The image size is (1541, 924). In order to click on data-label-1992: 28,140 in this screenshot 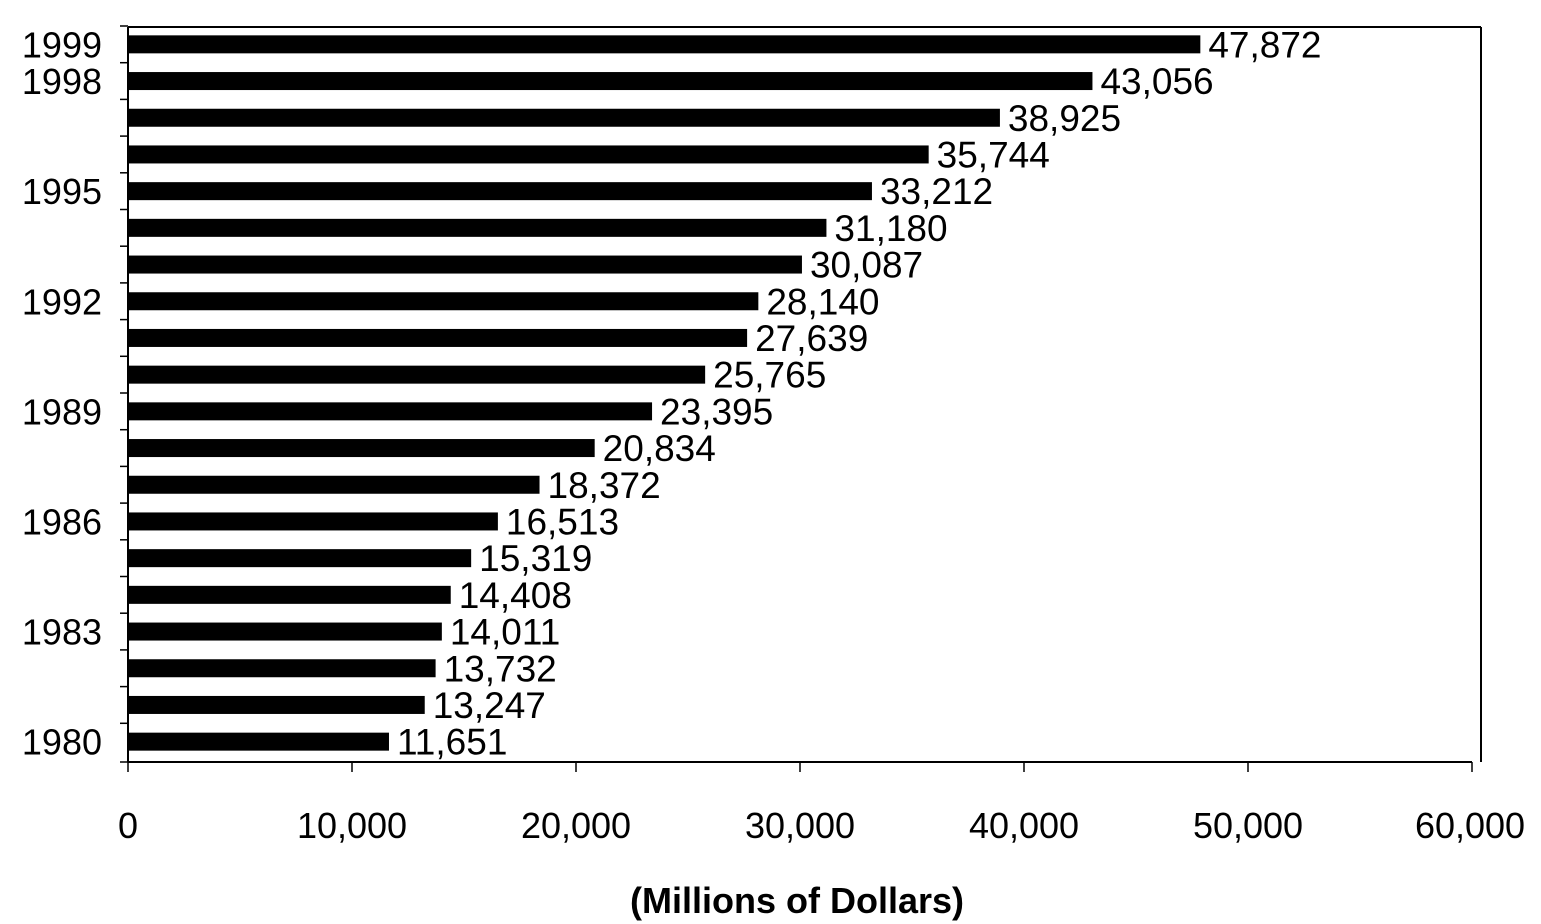, I will do `click(822, 301)`.